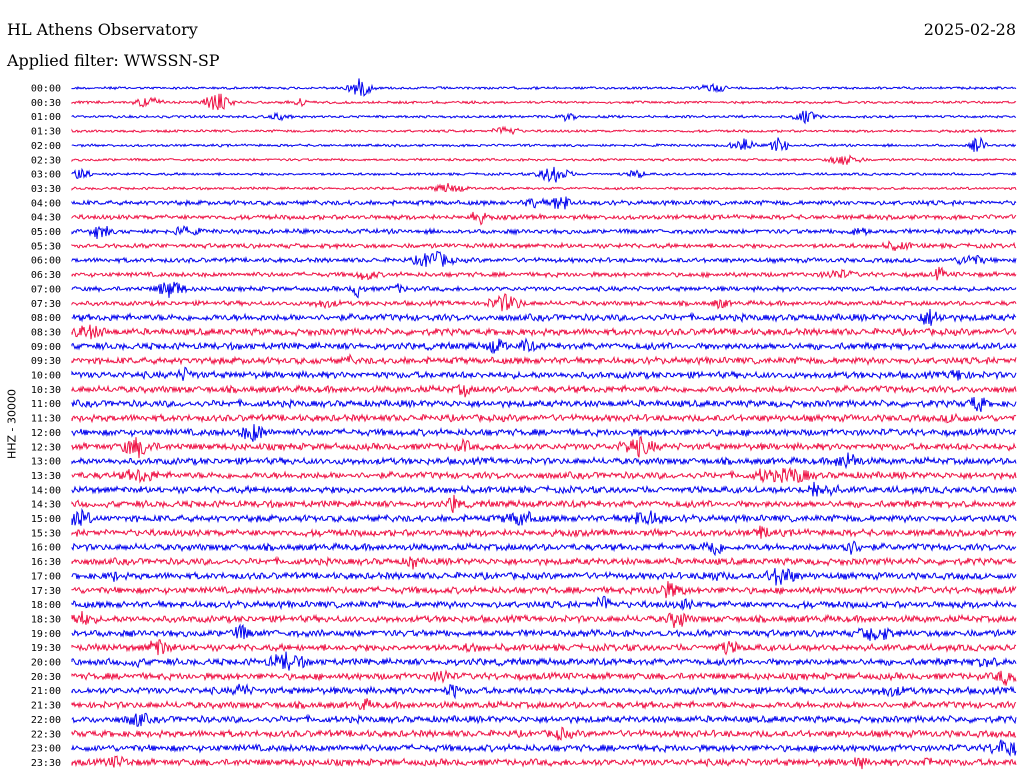  Describe the element at coordinates (46, 576) in the screenshot. I see `row-label: 17:00` at that location.